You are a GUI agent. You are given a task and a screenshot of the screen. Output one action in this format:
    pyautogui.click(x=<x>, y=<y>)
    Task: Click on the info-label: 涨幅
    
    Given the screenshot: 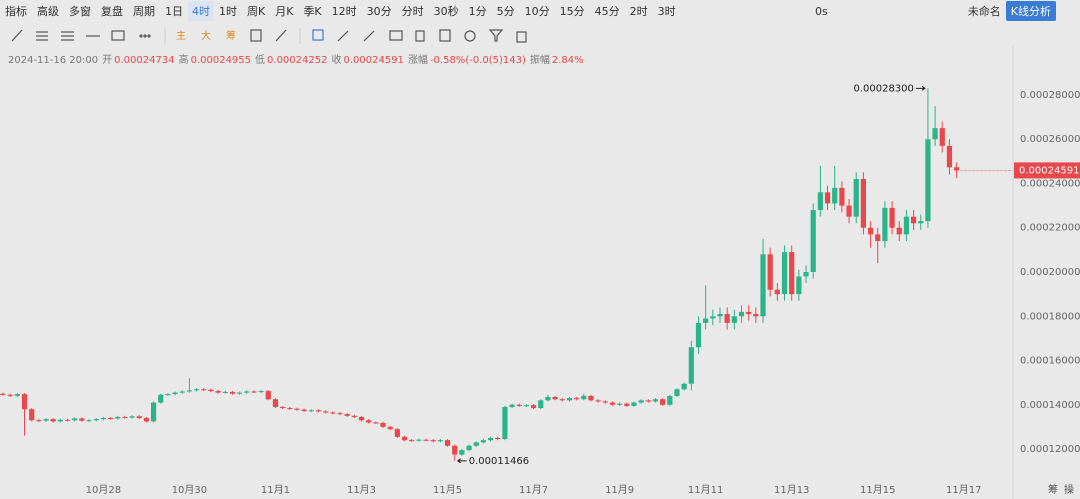 What is the action you would take?
    pyautogui.click(x=417, y=60)
    